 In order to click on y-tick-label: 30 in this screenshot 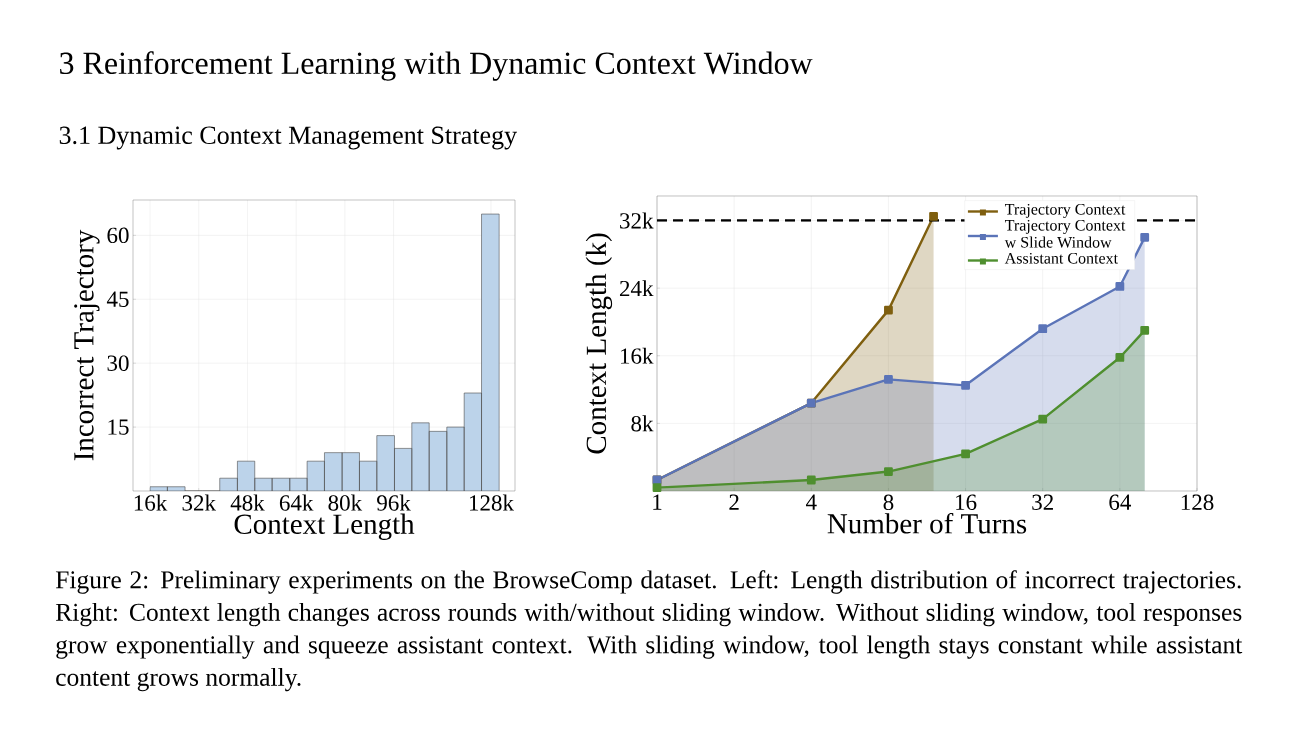, I will do `click(118, 363)`.